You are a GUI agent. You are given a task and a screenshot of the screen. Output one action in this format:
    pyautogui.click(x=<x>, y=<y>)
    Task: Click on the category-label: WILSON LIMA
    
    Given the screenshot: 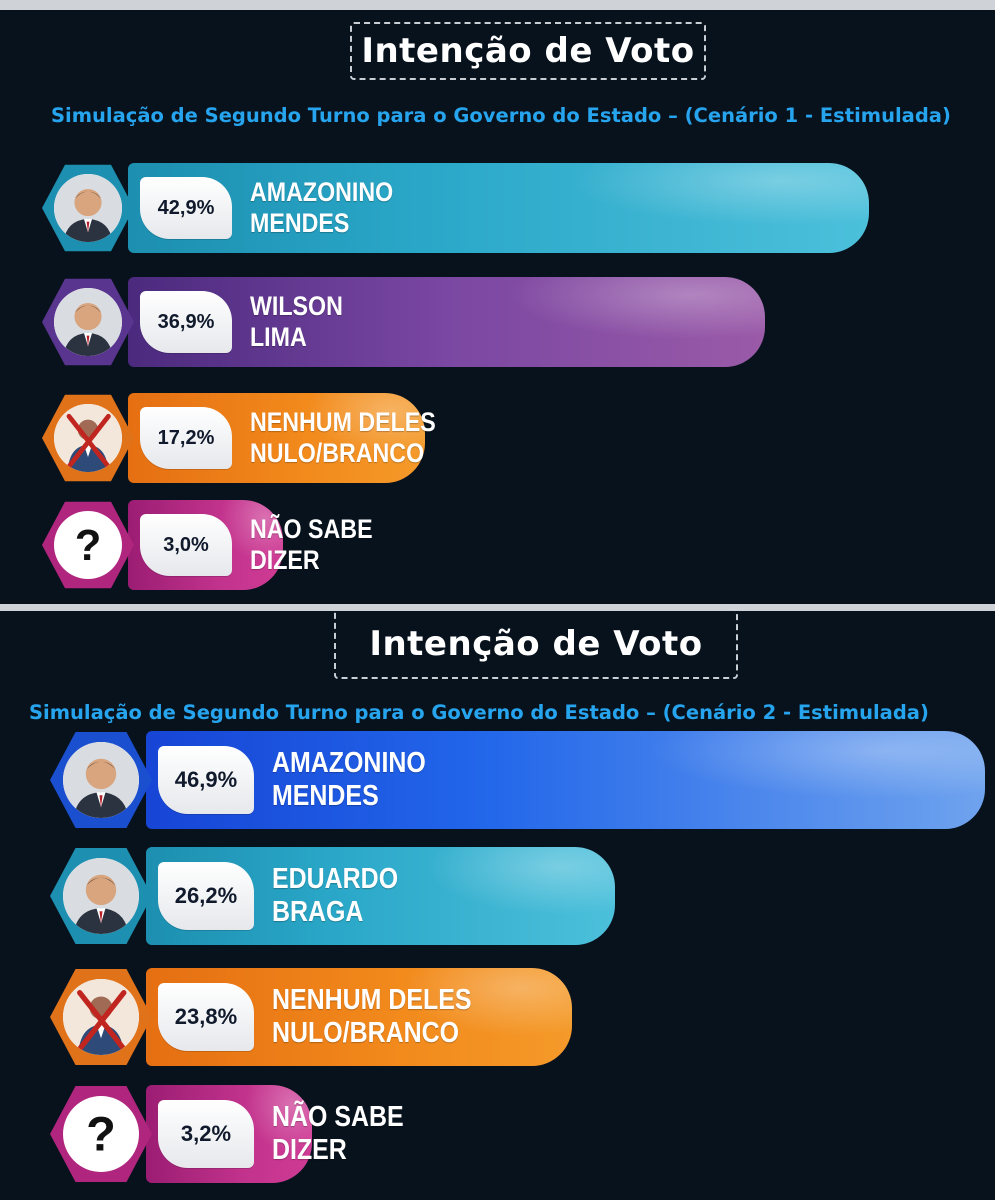 What is the action you would take?
    pyautogui.click(x=296, y=322)
    